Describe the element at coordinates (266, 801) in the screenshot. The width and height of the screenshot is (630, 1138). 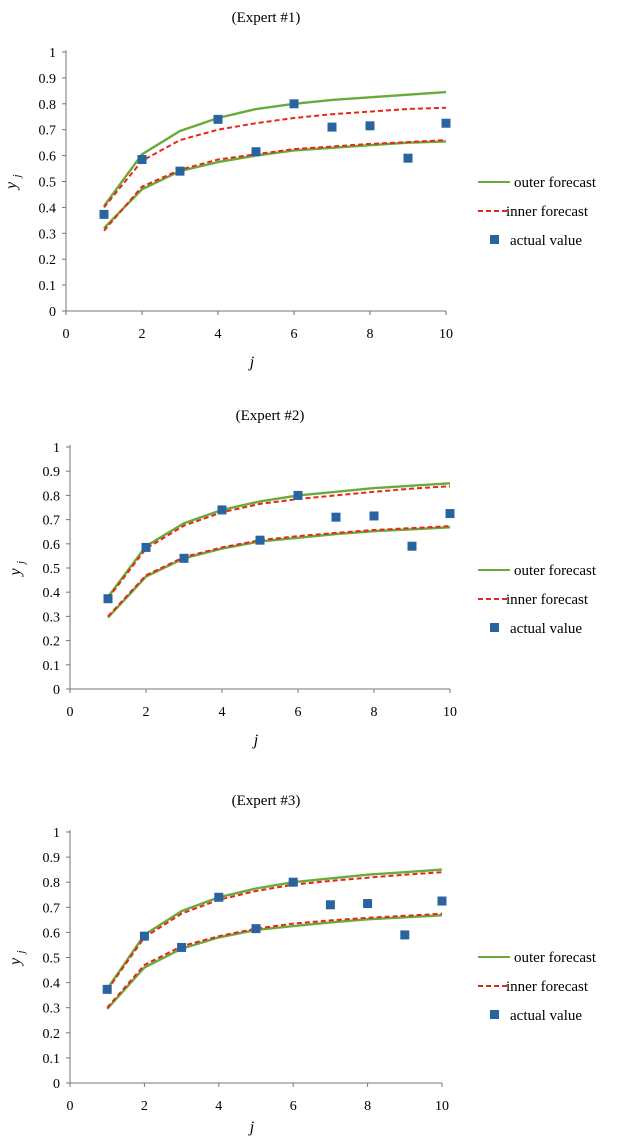
I see `chart-title: (Expert #3)` at that location.